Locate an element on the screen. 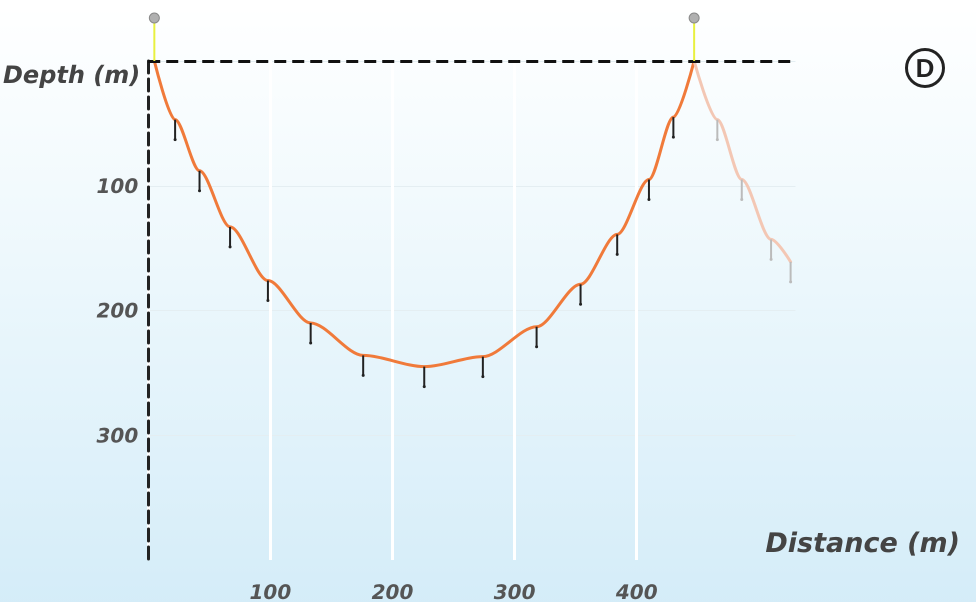  x-axis-title: Distance (m) is located at coordinates (862, 543).